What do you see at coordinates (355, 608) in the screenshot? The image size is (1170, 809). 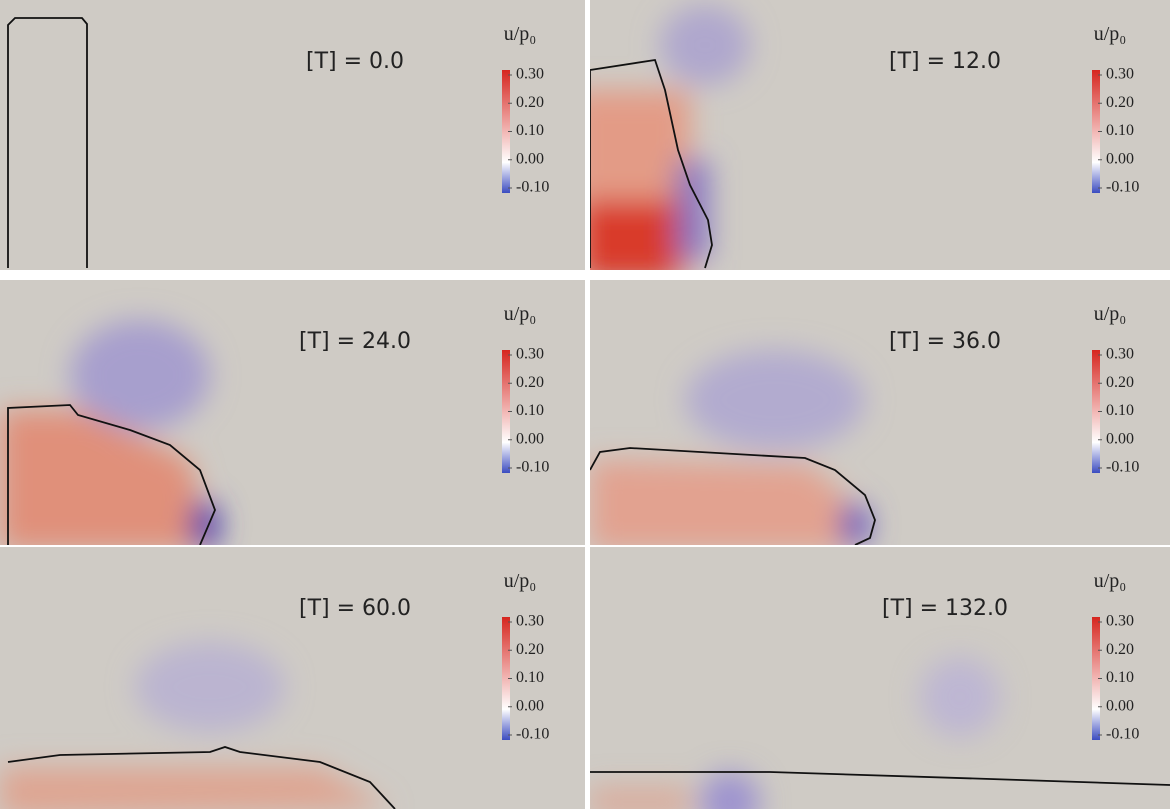 I see `time-label: [T] = 60.0` at bounding box center [355, 608].